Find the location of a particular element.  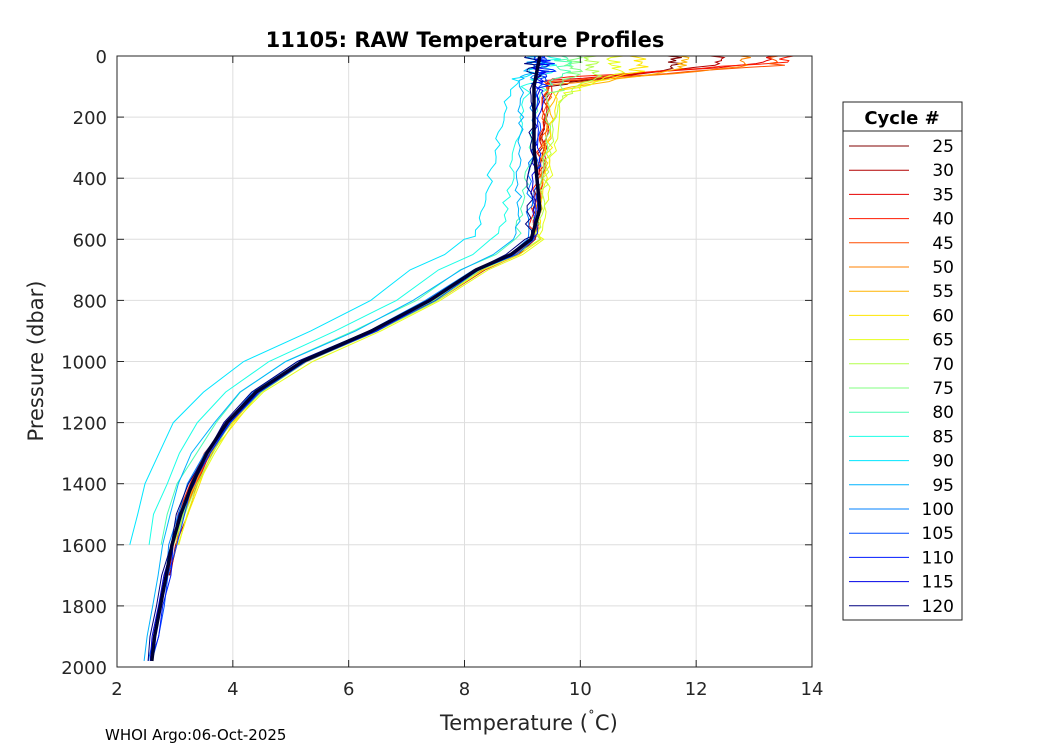

legend-label-50: 50 is located at coordinates (943, 268).